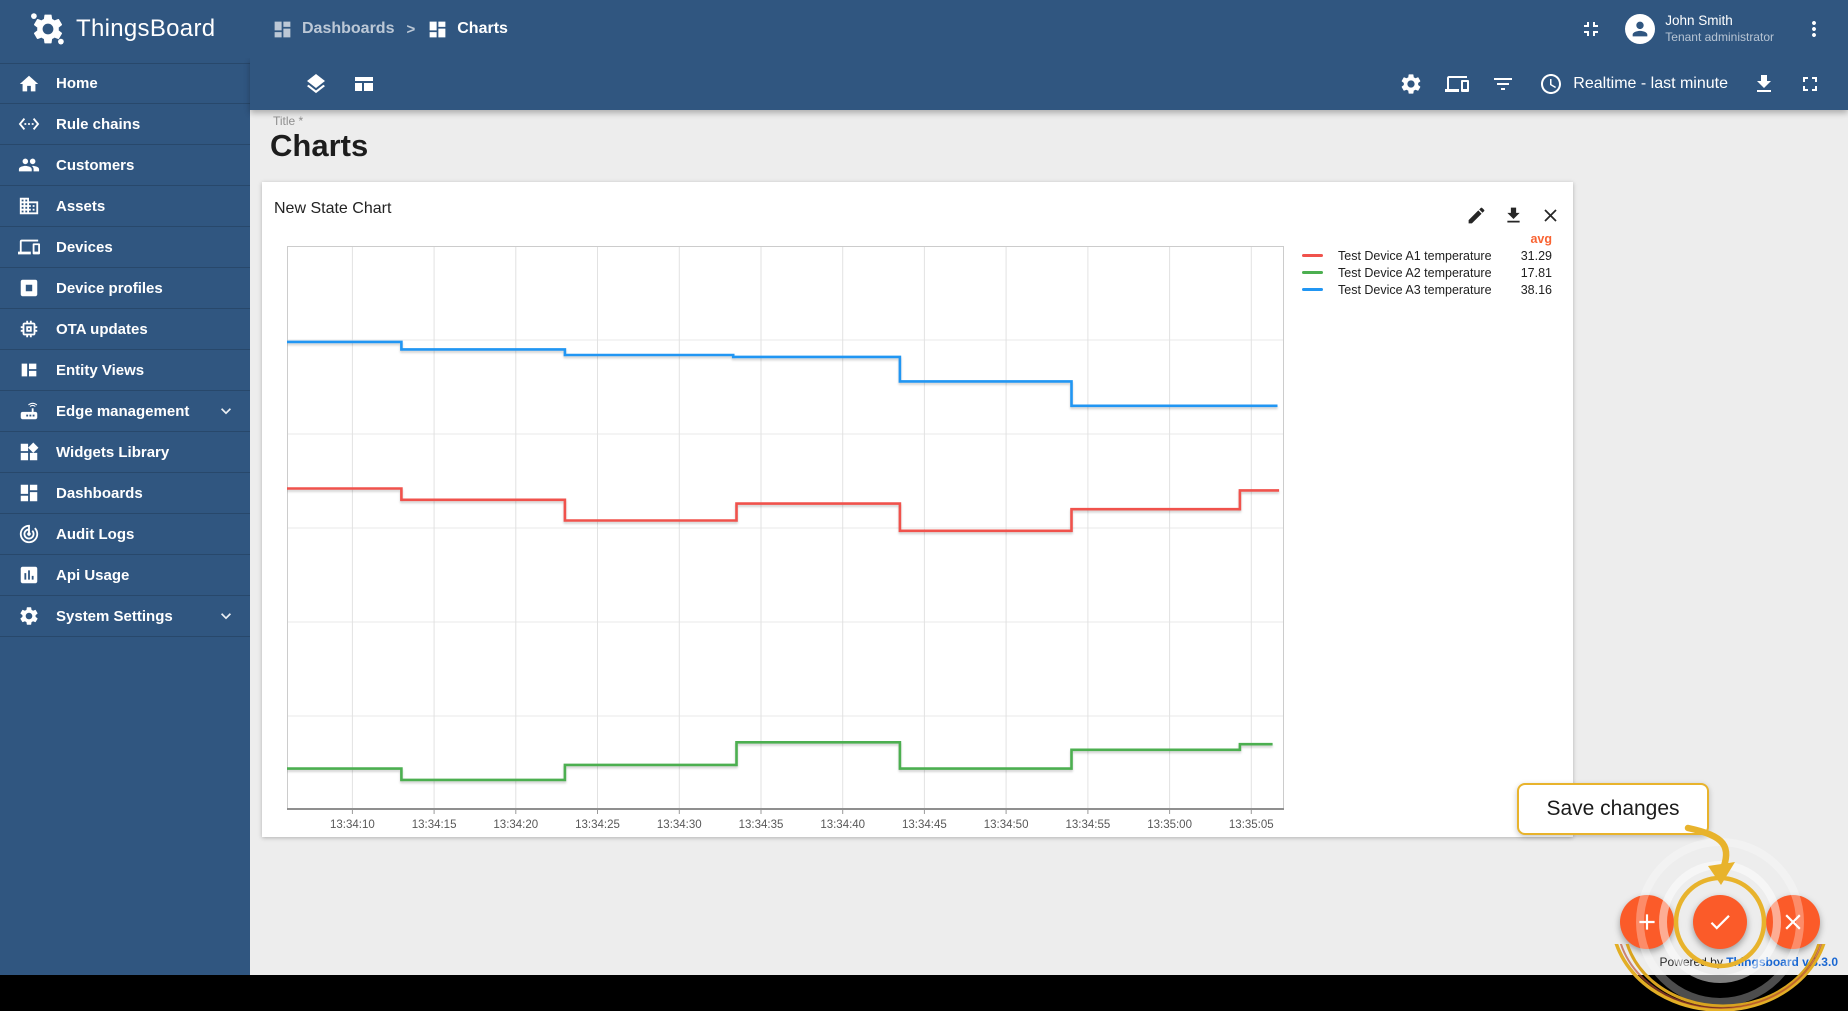 The height and width of the screenshot is (1011, 1848). What do you see at coordinates (1633, 84) in the screenshot?
I see `timewindow-button: Realtime - last minute` at bounding box center [1633, 84].